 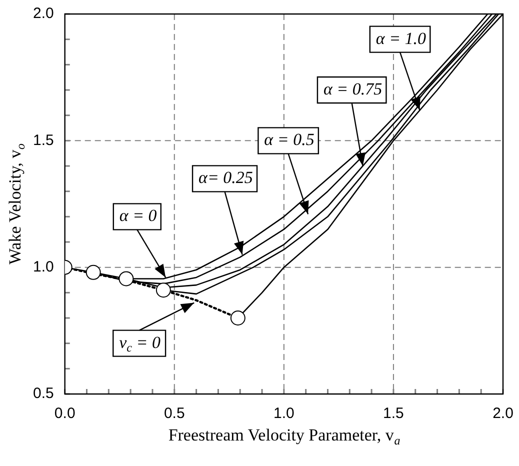 I want to click on annotation: α = 0.5, so click(x=289, y=140).